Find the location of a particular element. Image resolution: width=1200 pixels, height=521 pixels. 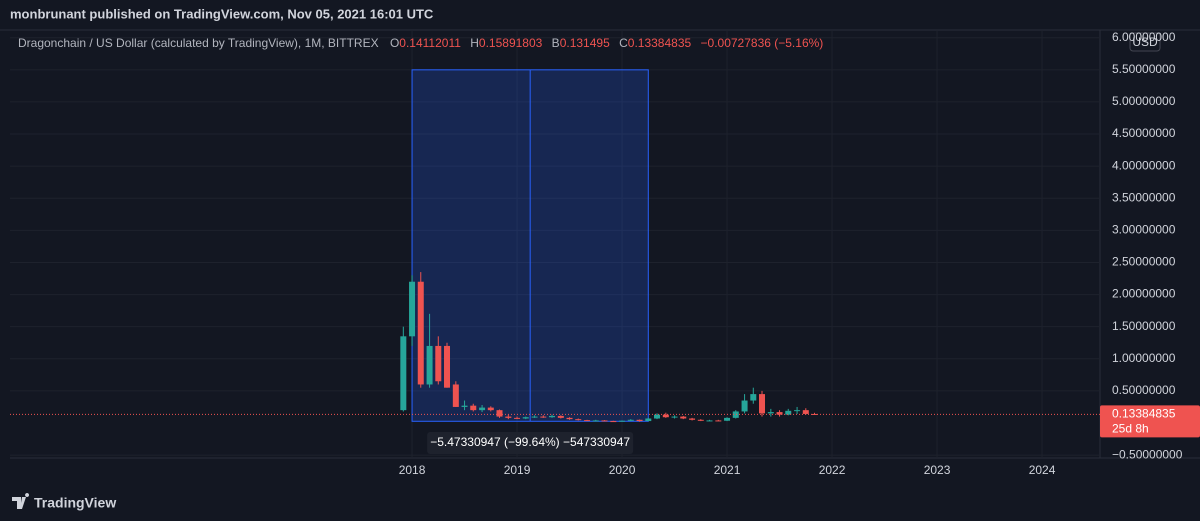

y-tick-label: 0.50000000 is located at coordinates (1144, 390).